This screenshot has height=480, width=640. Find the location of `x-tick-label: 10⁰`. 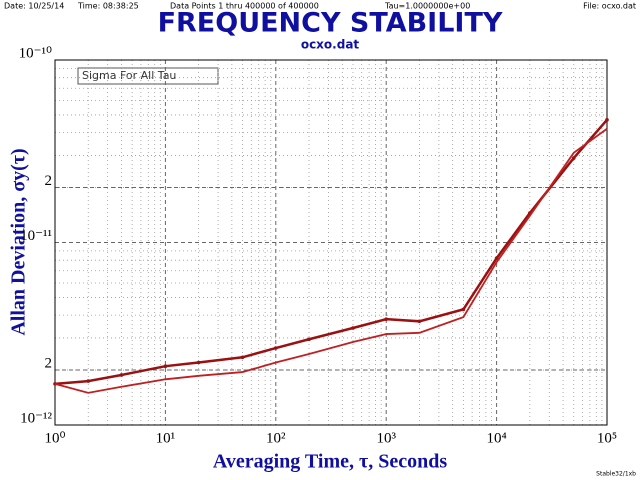

x-tick-label: 10⁰ is located at coordinates (54, 438).